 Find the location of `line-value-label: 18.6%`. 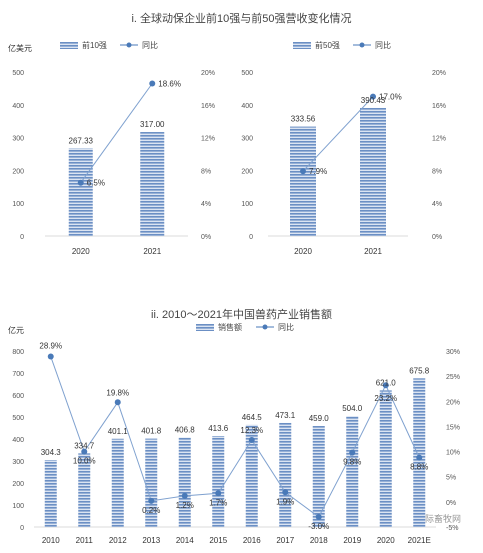

line-value-label: 18.6% is located at coordinates (169, 83).